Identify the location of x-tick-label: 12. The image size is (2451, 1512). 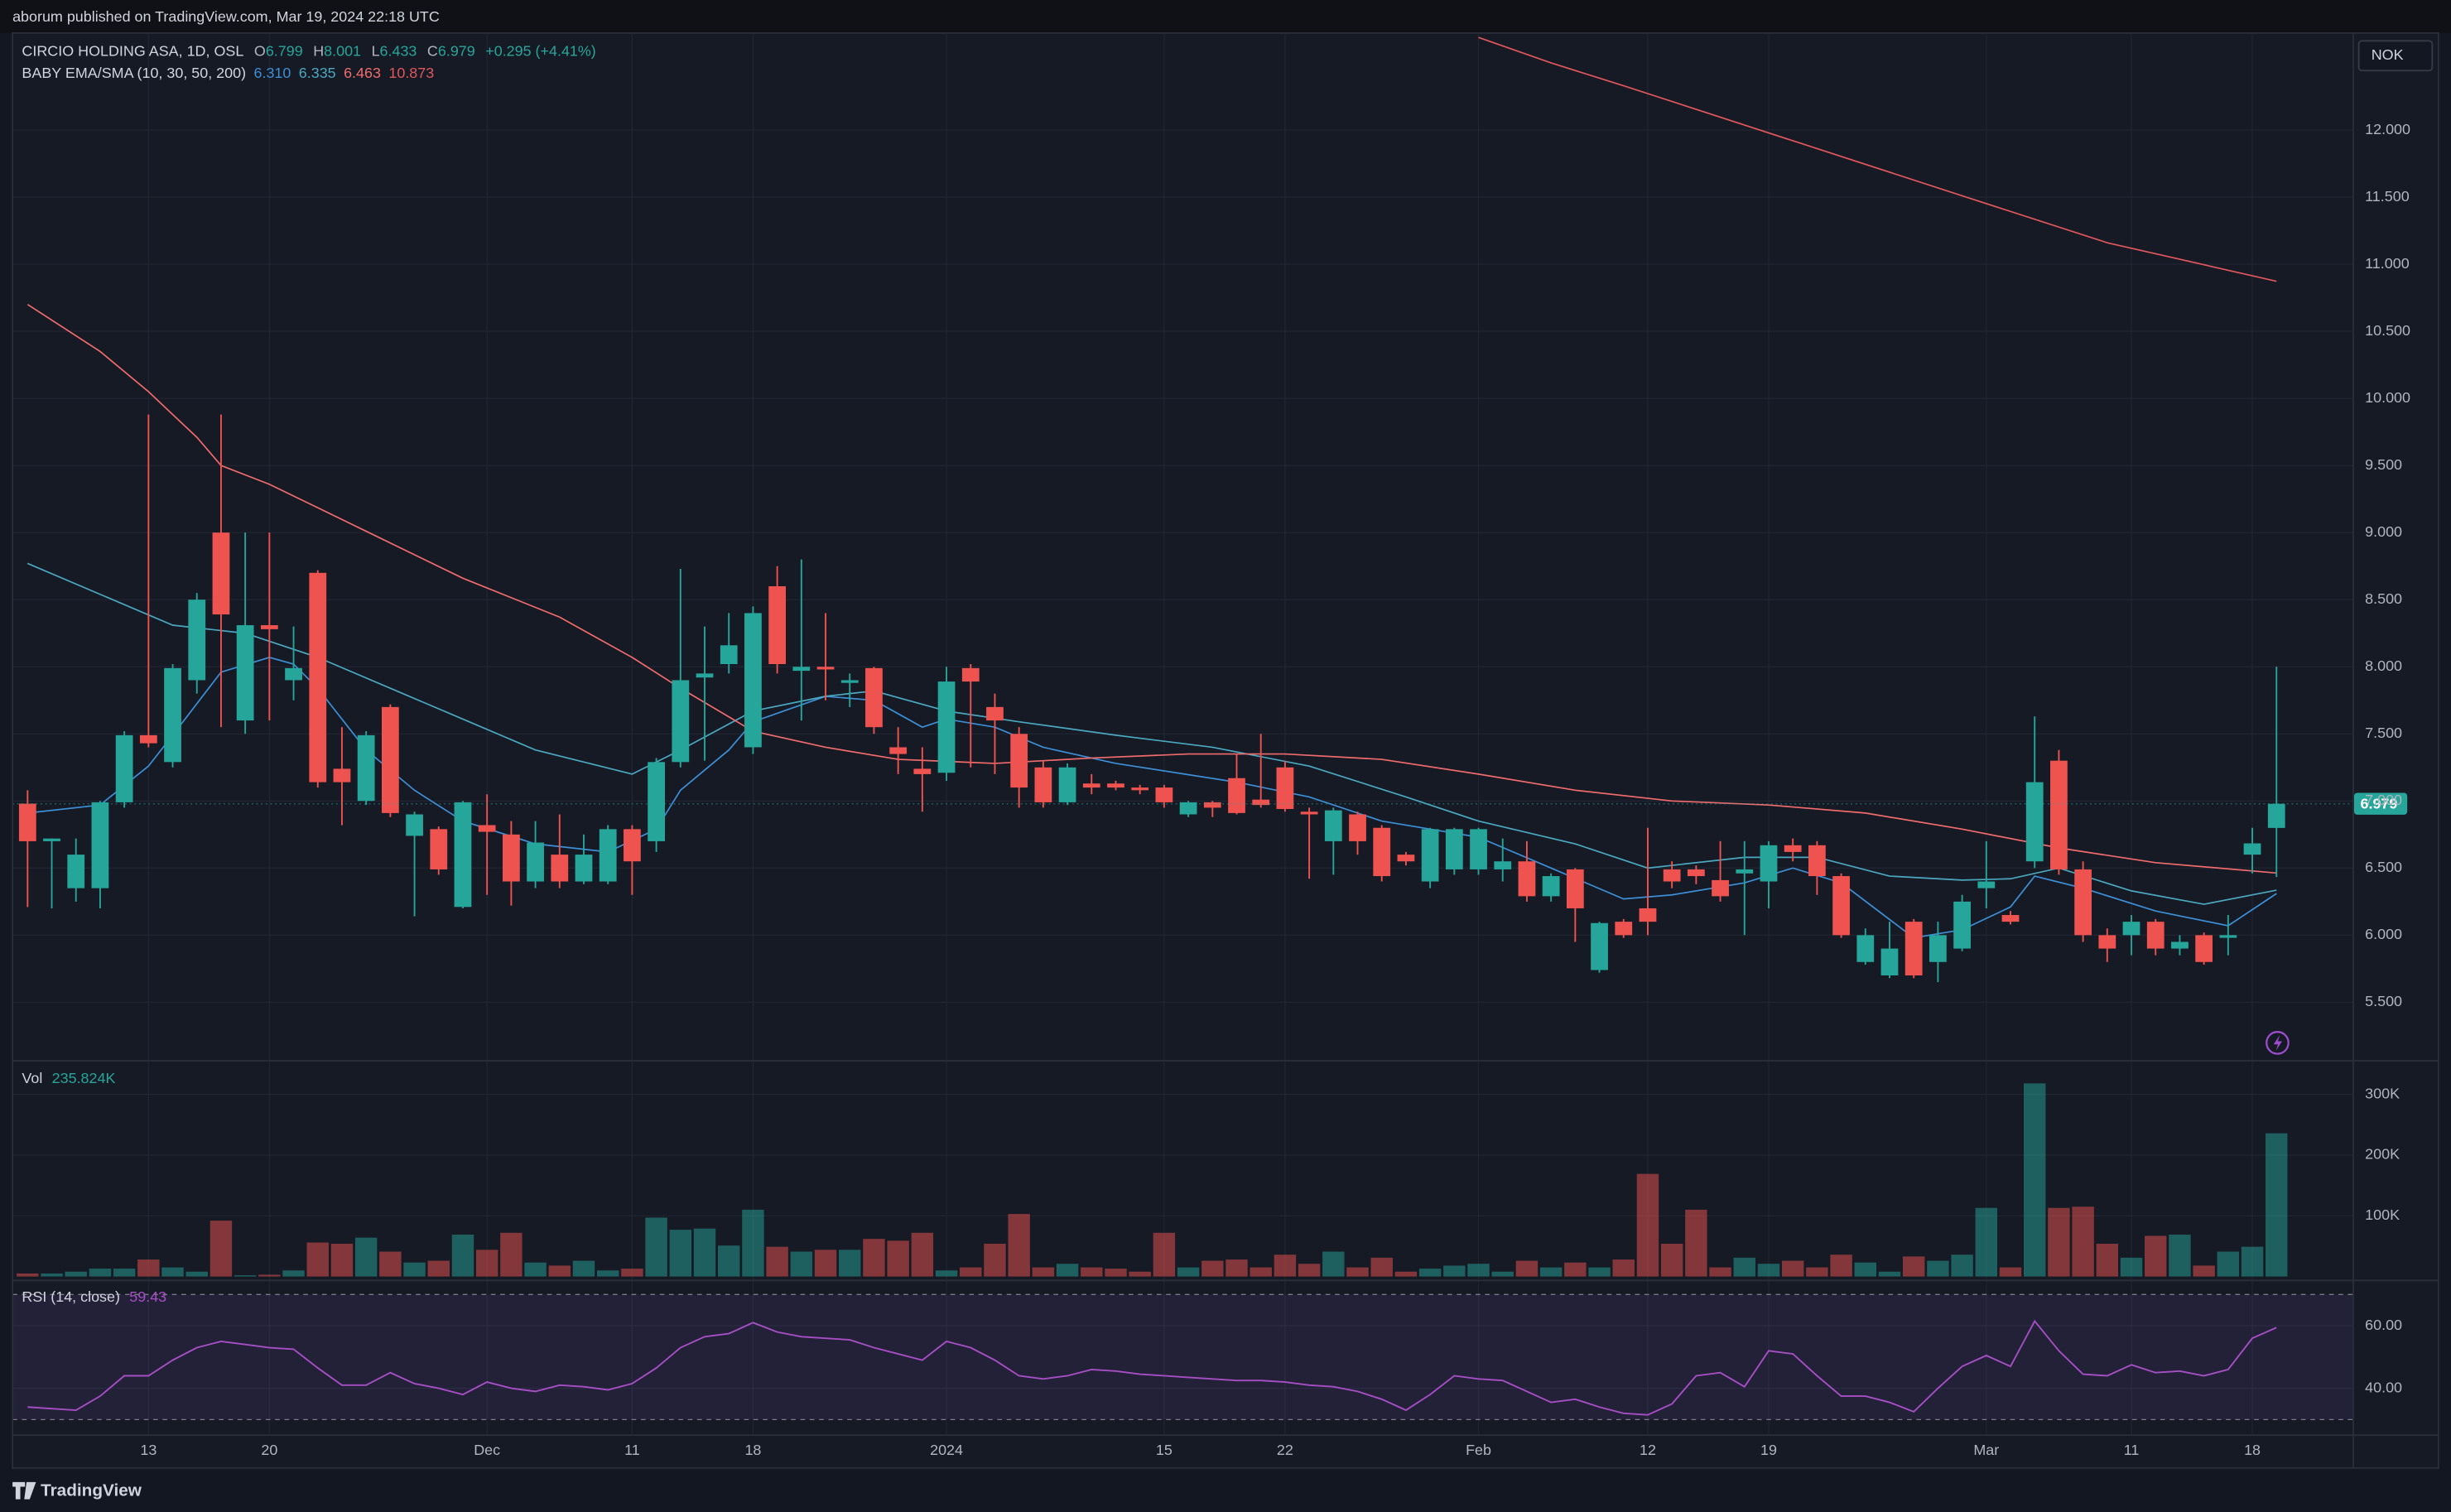
(1648, 1450).